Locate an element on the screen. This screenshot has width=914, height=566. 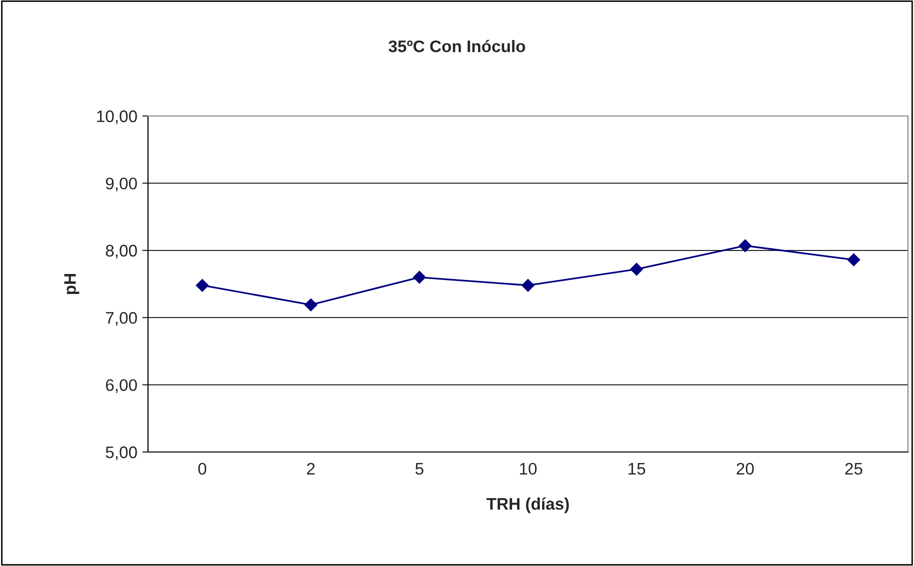
x-tick-label: 25 is located at coordinates (853, 468).